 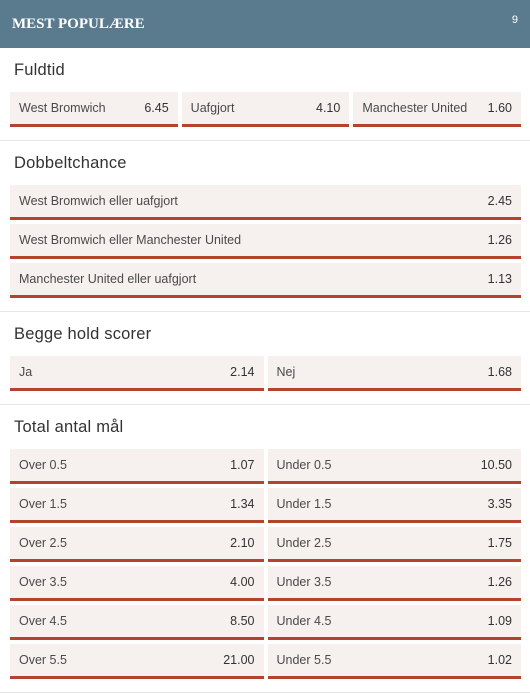 What do you see at coordinates (130, 240) in the screenshot?
I see `selection-label: West Bromwich eller Manchester United` at bounding box center [130, 240].